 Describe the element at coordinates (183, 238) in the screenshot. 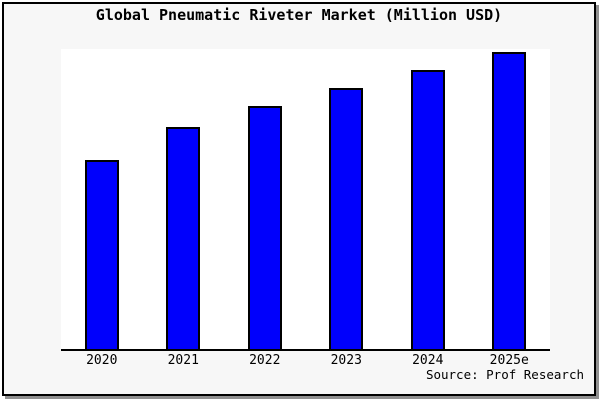

I see `bar-2021` at that location.